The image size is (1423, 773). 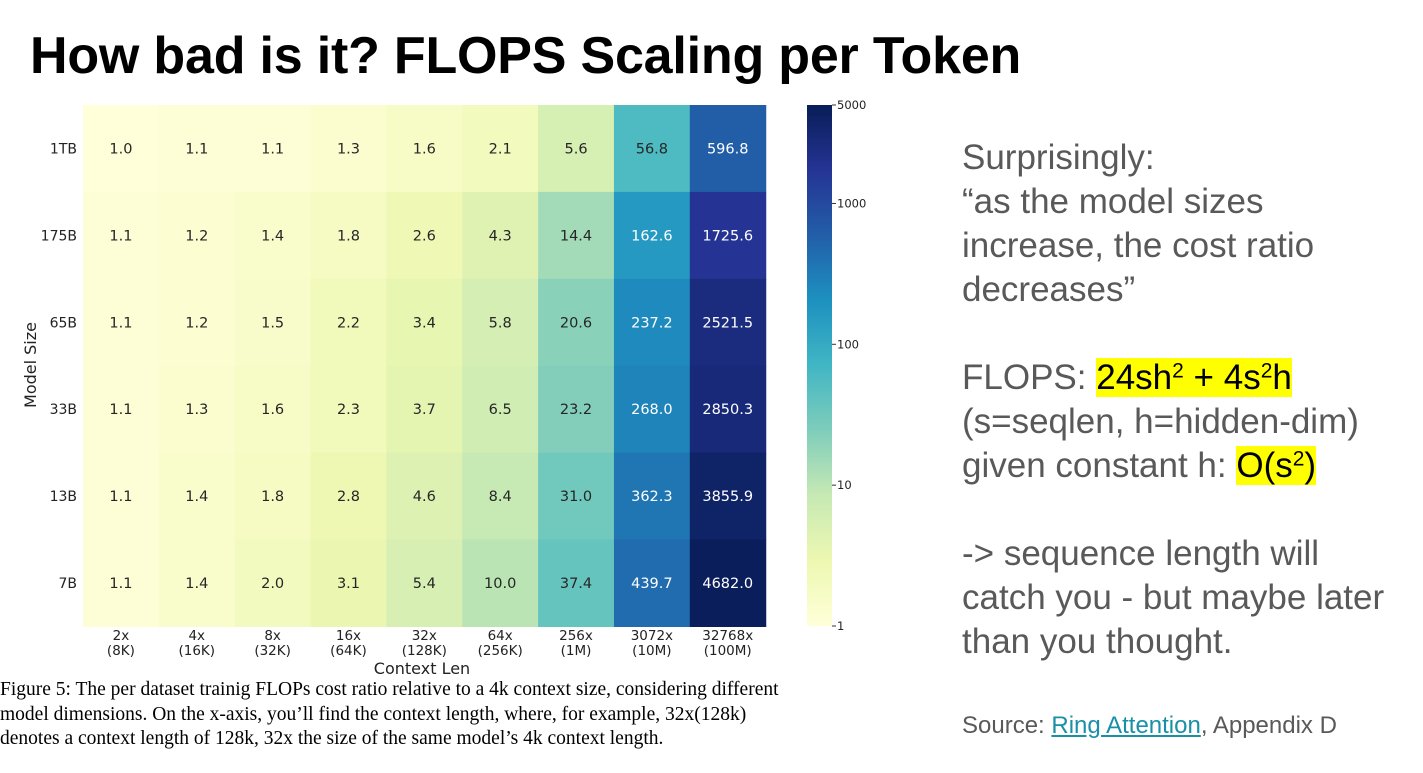 I want to click on y-tick-label: 33B, so click(x=63, y=410).